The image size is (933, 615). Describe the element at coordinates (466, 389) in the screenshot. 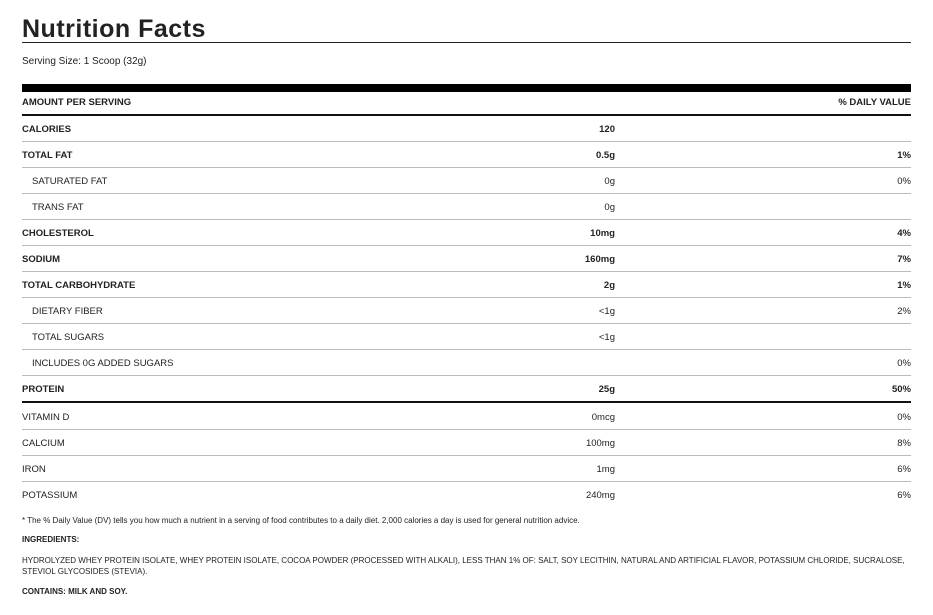

I see `nutrient-row: PROTEIN 25g 50%` at that location.